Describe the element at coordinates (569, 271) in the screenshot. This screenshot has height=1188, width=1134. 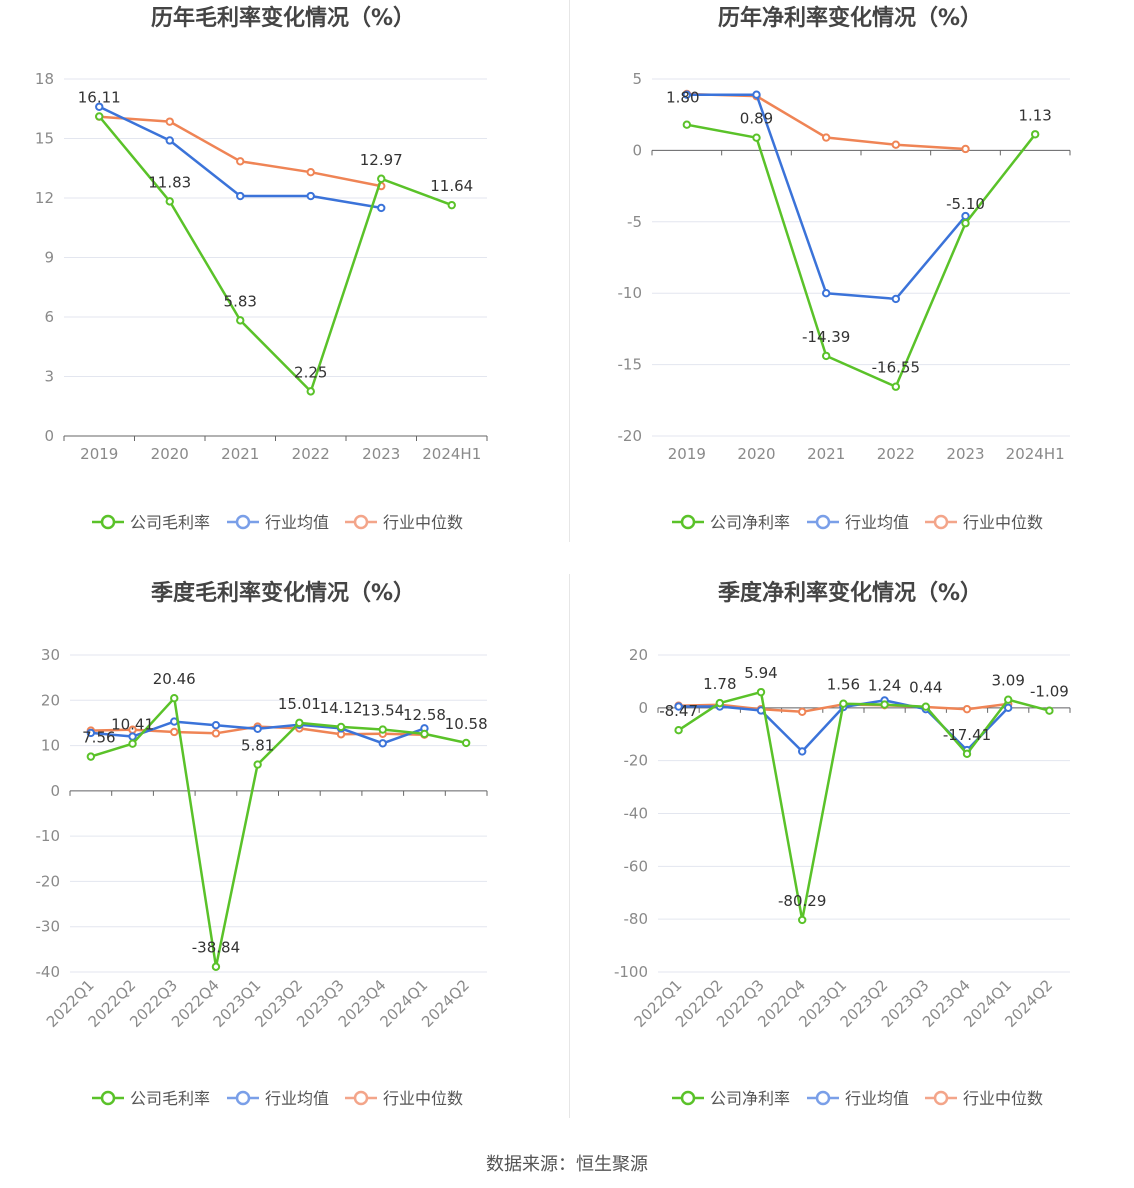
I see `panel-divider-top` at that location.